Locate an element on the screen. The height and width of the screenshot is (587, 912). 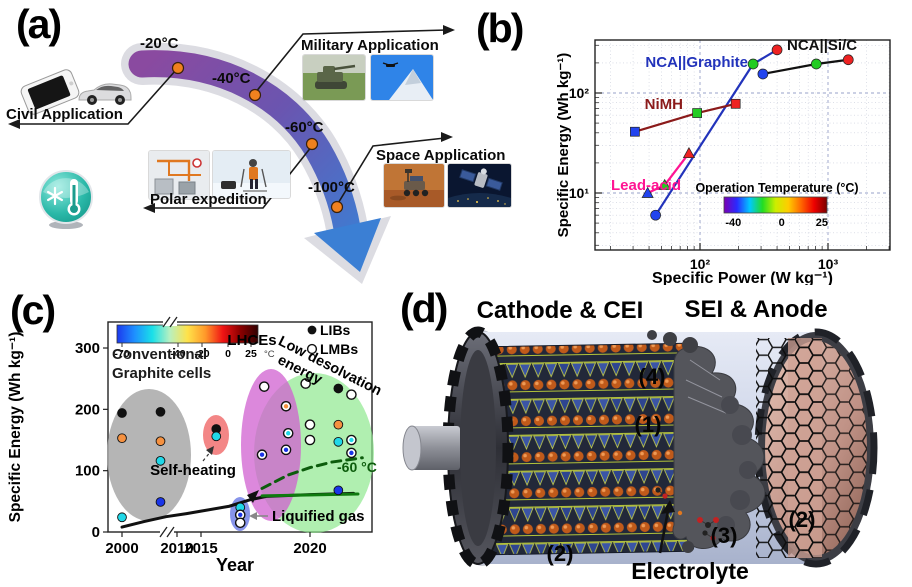
y-tick-label: 10² is located at coordinates (579, 93).